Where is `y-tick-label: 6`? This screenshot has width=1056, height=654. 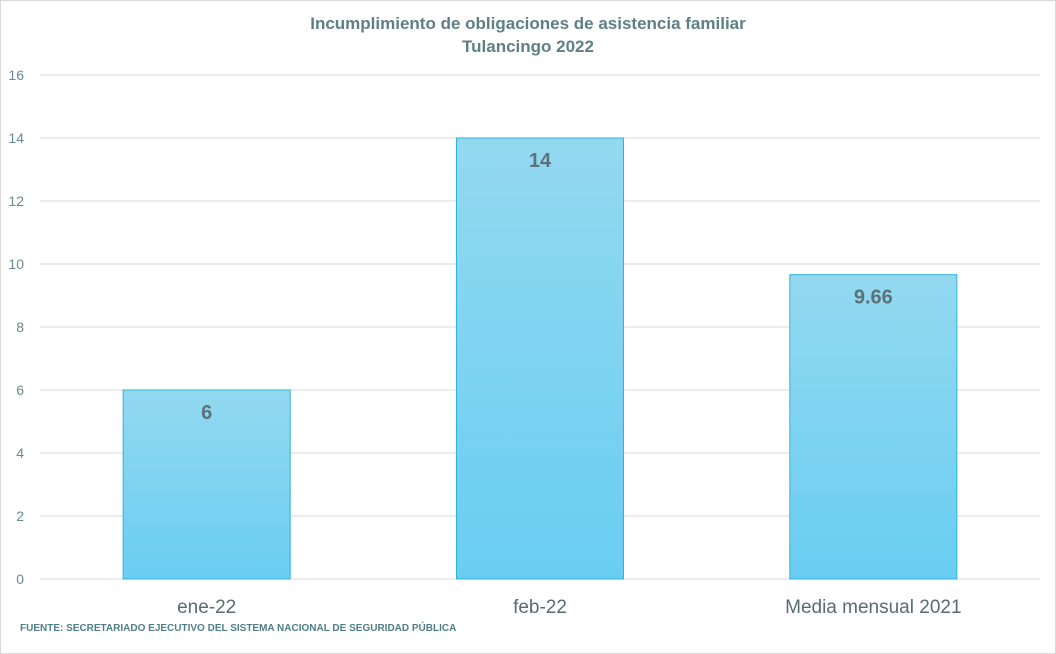 y-tick-label: 6 is located at coordinates (20, 390).